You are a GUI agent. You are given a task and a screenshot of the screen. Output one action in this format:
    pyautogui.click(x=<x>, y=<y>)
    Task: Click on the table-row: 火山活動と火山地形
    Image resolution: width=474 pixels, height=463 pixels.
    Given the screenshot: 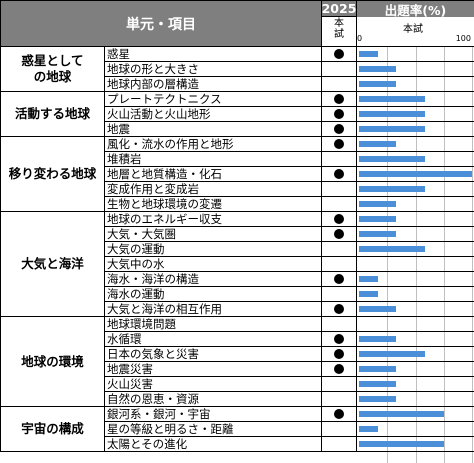 What is the action you would take?
    pyautogui.click(x=289, y=114)
    